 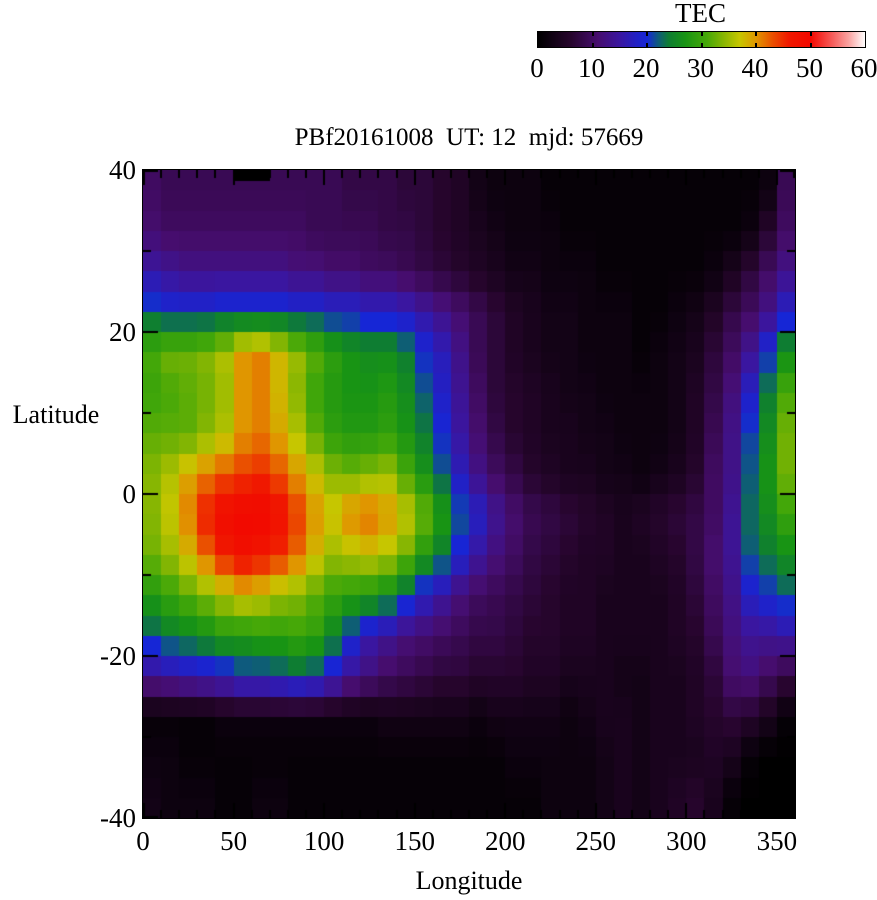 I want to click on colorbar-tick-label: 30, so click(x=700, y=68).